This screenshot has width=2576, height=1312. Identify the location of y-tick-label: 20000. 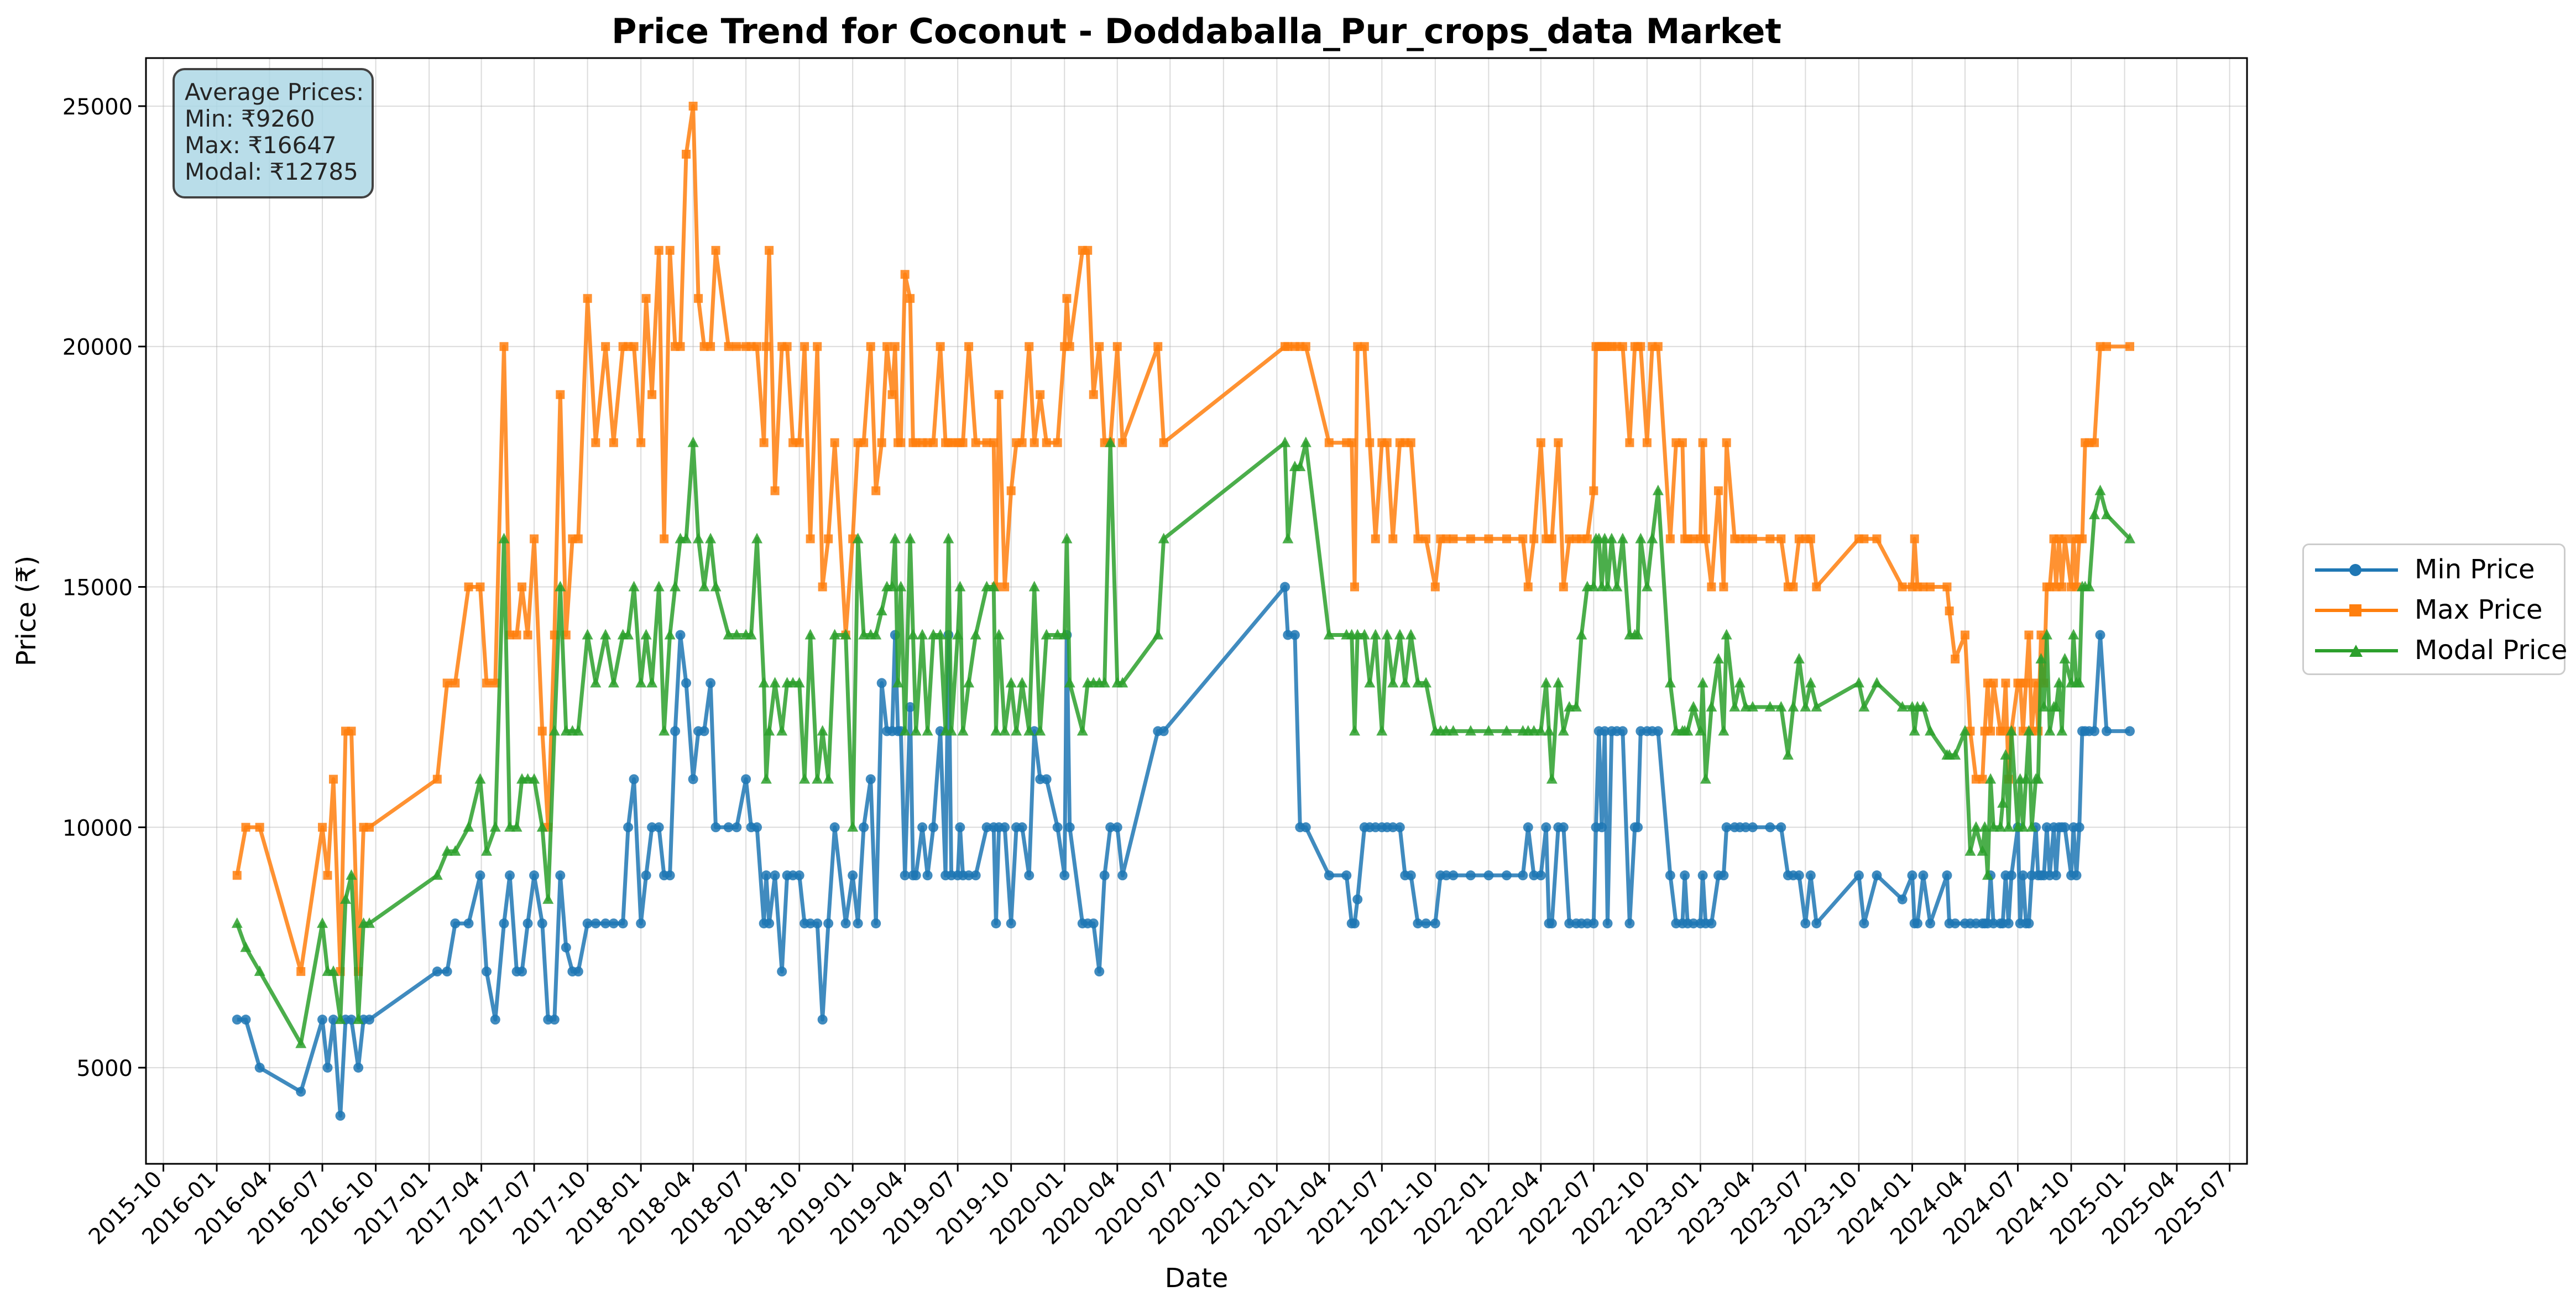
(97, 347).